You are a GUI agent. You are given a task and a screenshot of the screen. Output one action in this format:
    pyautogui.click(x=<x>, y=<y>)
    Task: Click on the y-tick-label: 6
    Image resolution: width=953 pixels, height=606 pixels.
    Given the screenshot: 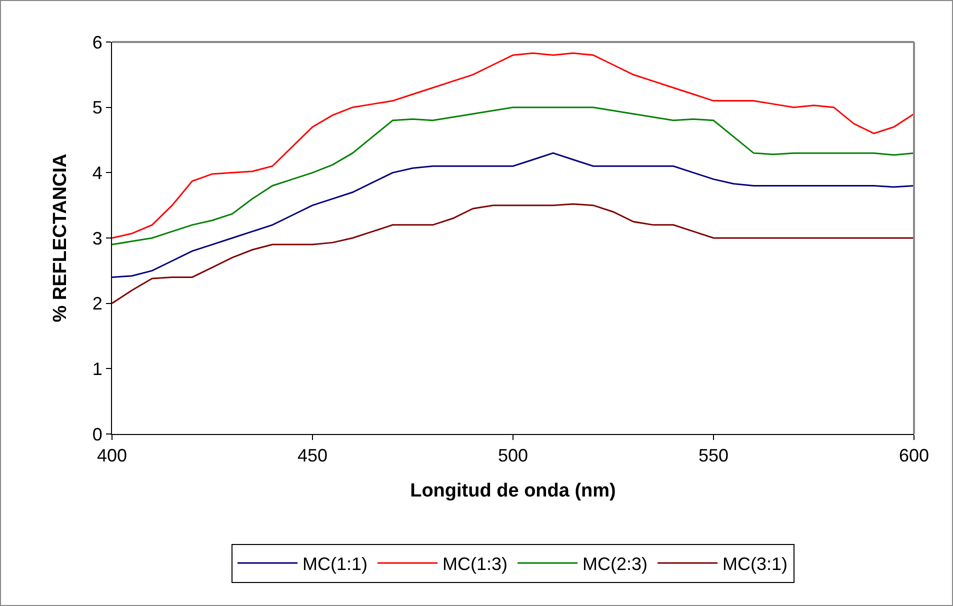 What is the action you would take?
    pyautogui.click(x=97, y=42)
    